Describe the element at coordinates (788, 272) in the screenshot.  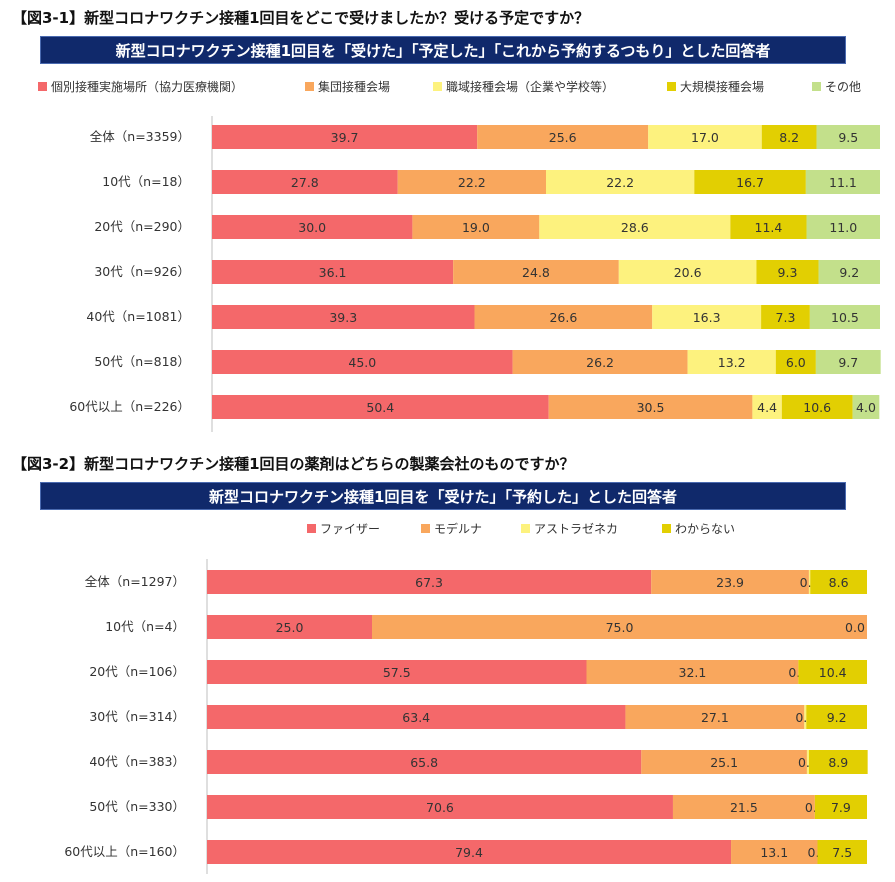
I see `data-label-0-3-3: 9.3` at that location.